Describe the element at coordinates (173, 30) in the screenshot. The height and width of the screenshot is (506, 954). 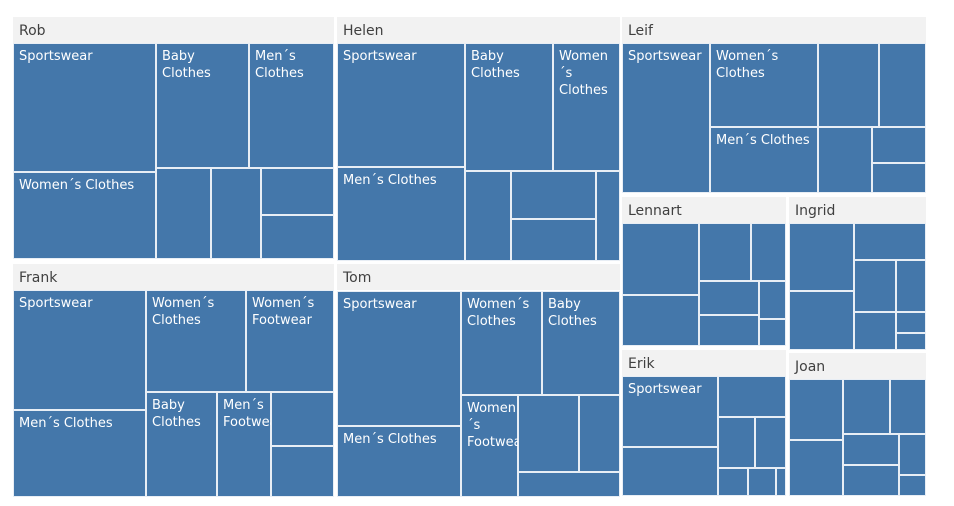
I see `group-header-label: Rob` at that location.